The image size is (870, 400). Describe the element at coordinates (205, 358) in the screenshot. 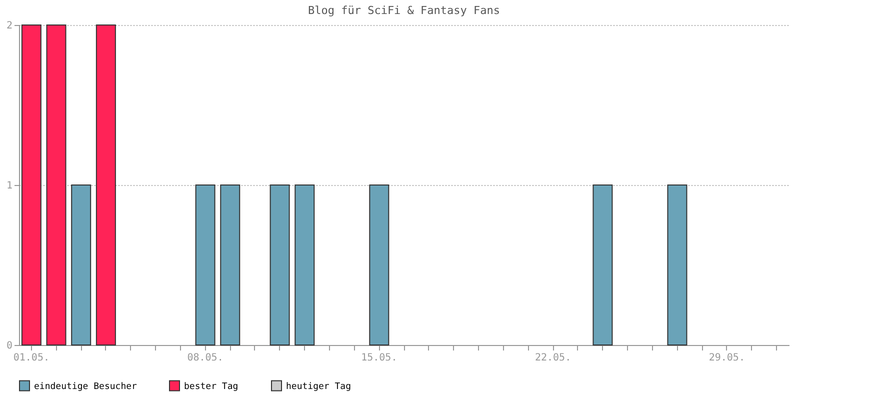

I see `x-tick-label: 08.05.` at that location.